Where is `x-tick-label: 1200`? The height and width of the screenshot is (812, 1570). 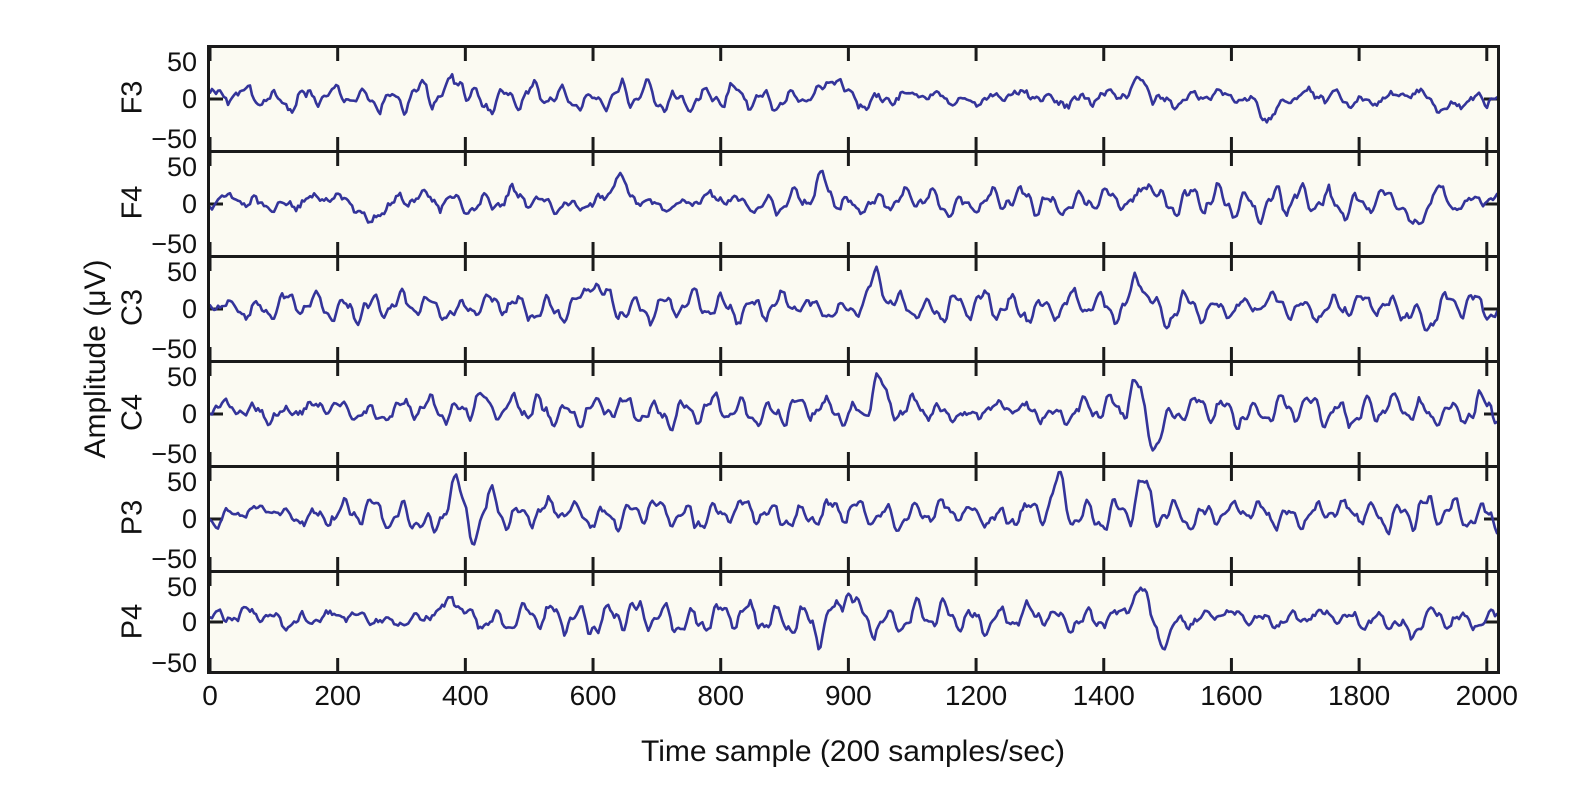 x-tick-label: 1200 is located at coordinates (976, 695).